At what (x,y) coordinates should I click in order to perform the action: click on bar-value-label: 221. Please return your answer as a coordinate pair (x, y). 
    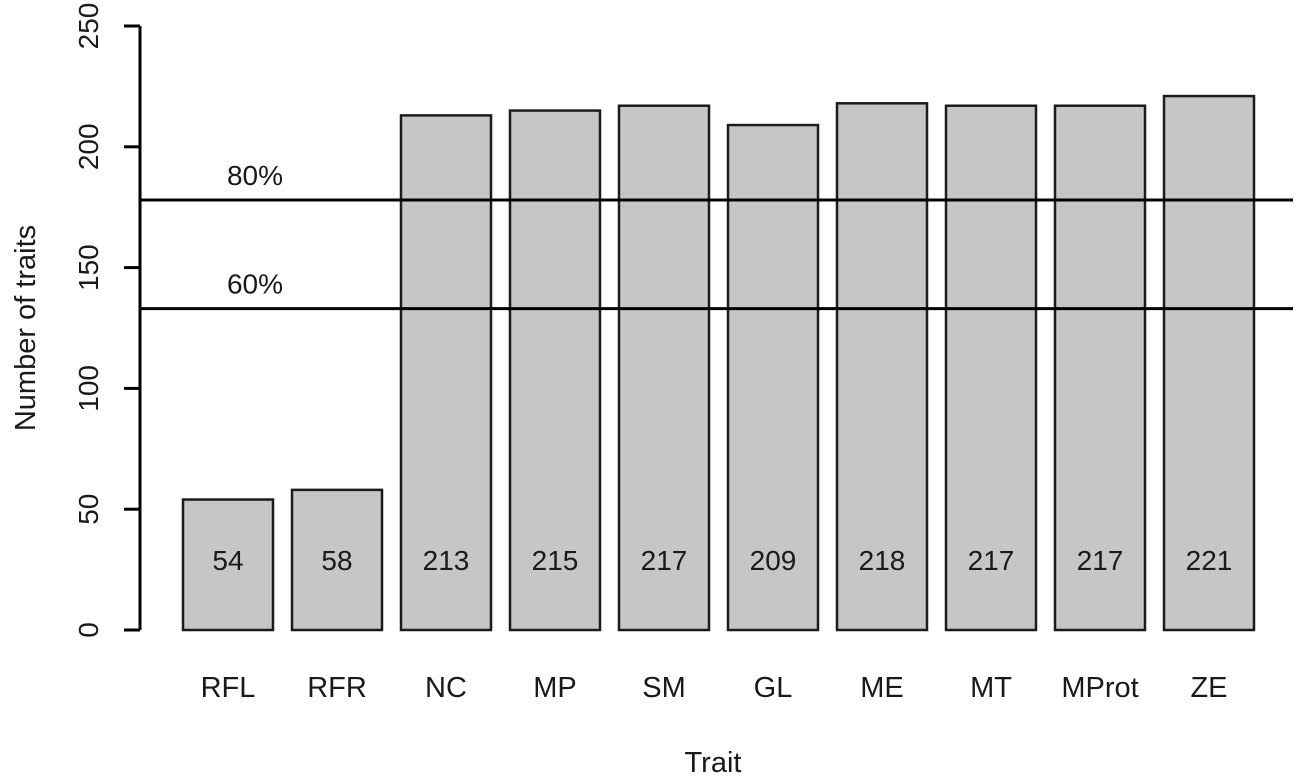
    Looking at the image, I should click on (1209, 560).